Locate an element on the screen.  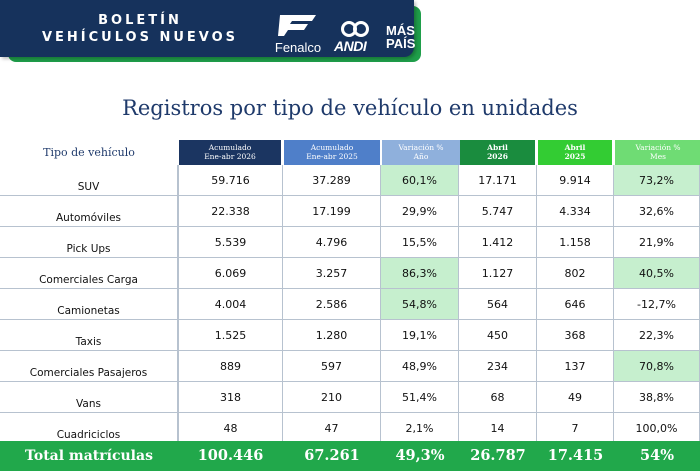
column-header-6: Variación % Mes is located at coordinates (657, 152).